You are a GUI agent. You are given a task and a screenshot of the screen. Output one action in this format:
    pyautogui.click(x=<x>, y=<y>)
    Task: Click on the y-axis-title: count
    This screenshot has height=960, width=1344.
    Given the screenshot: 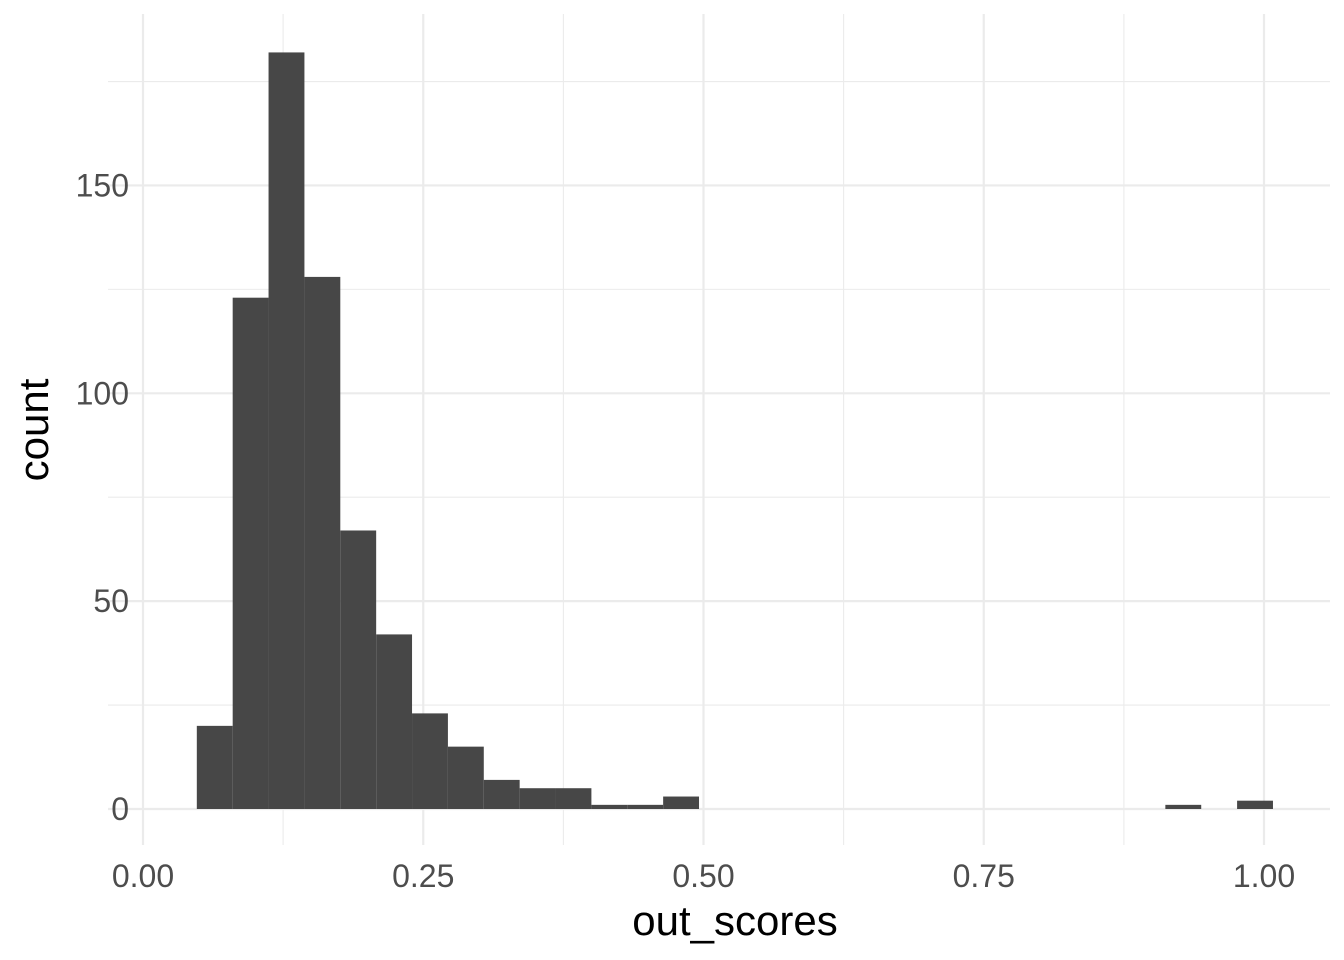 What is the action you would take?
    pyautogui.click(x=33, y=429)
    